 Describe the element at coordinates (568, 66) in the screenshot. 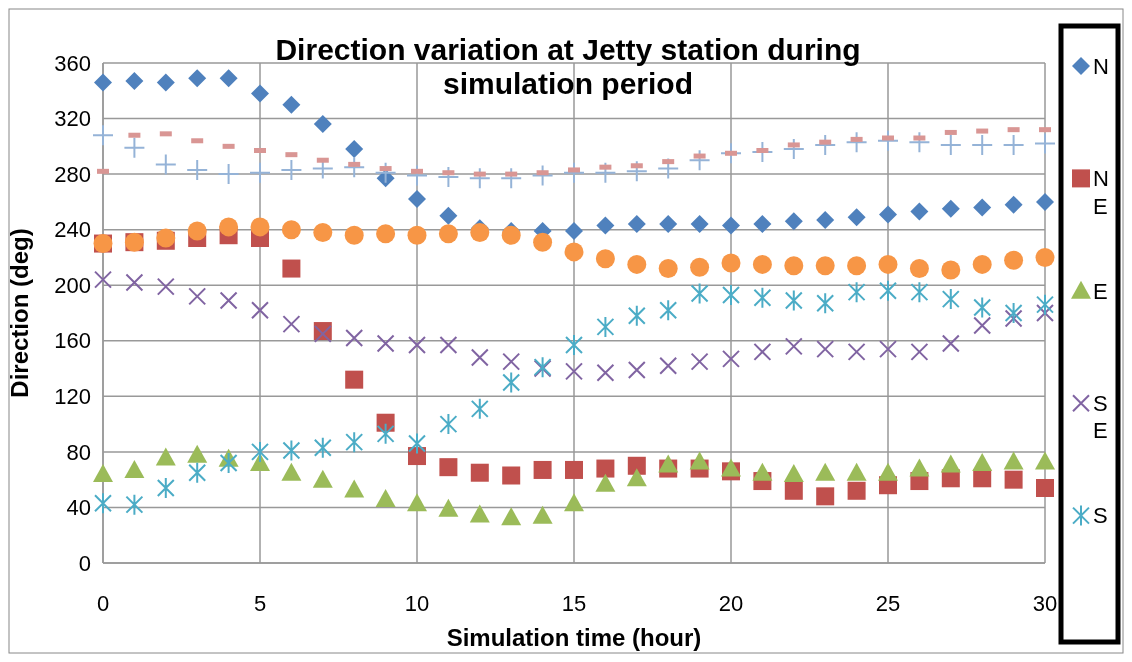

I see `chart-title: Direction variation at Jetty station during simulation period` at that location.